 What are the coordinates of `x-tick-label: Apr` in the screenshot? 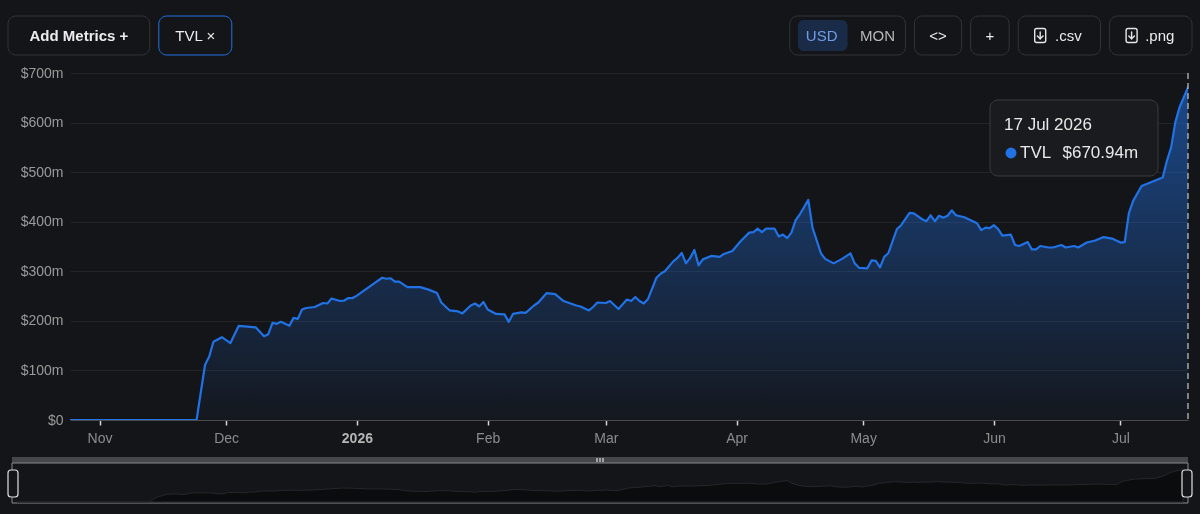 It's located at (737, 437).